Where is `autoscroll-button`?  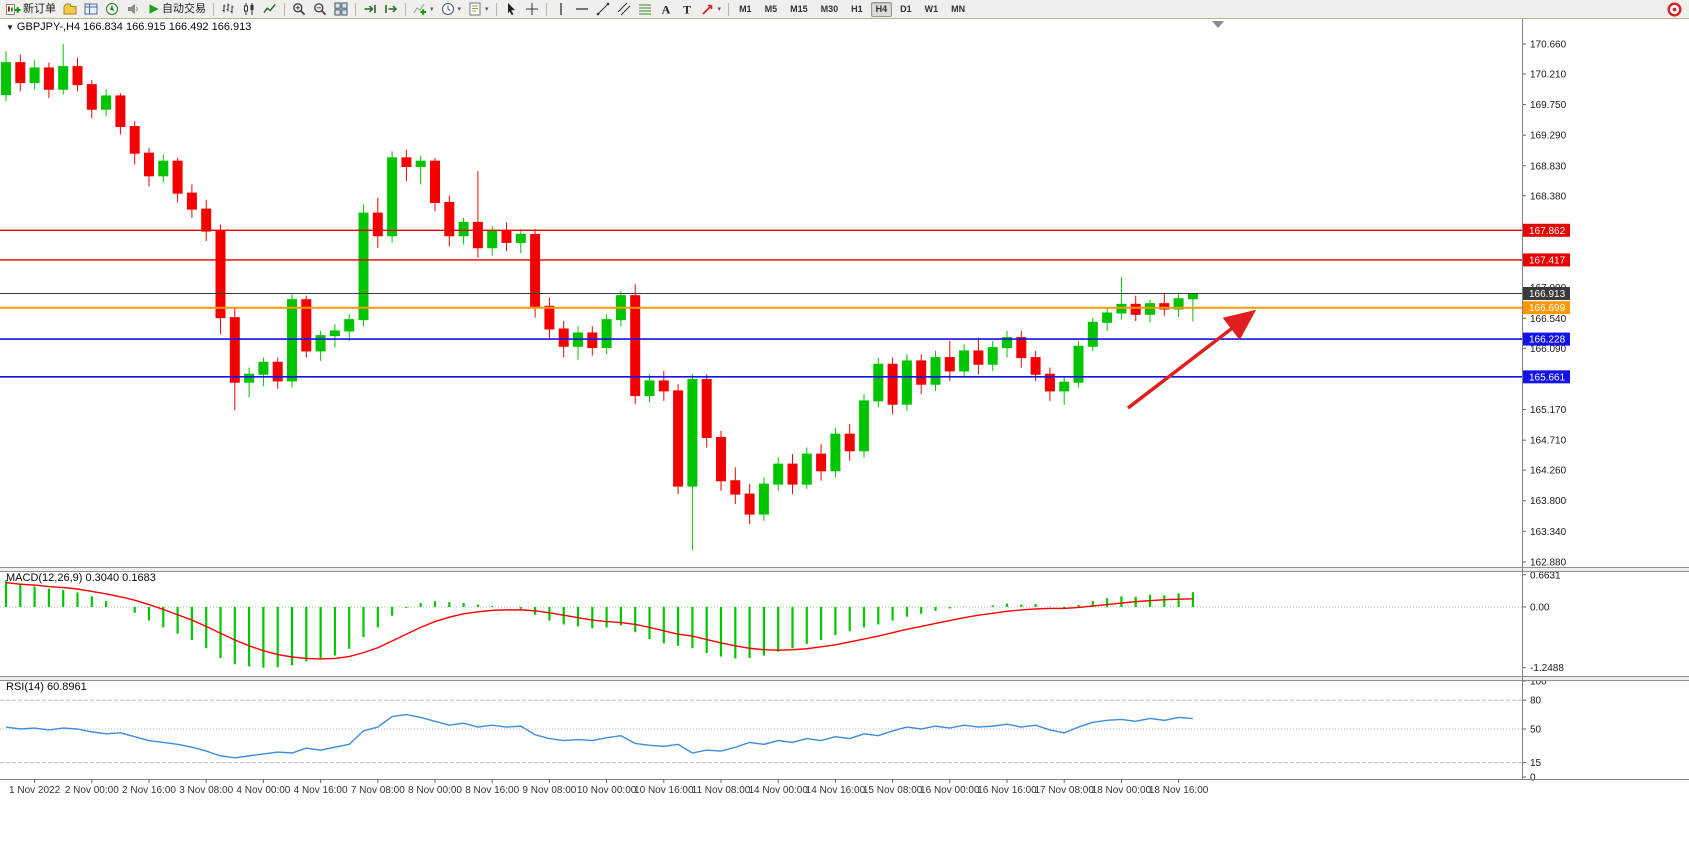 autoscroll-button is located at coordinates (370, 9).